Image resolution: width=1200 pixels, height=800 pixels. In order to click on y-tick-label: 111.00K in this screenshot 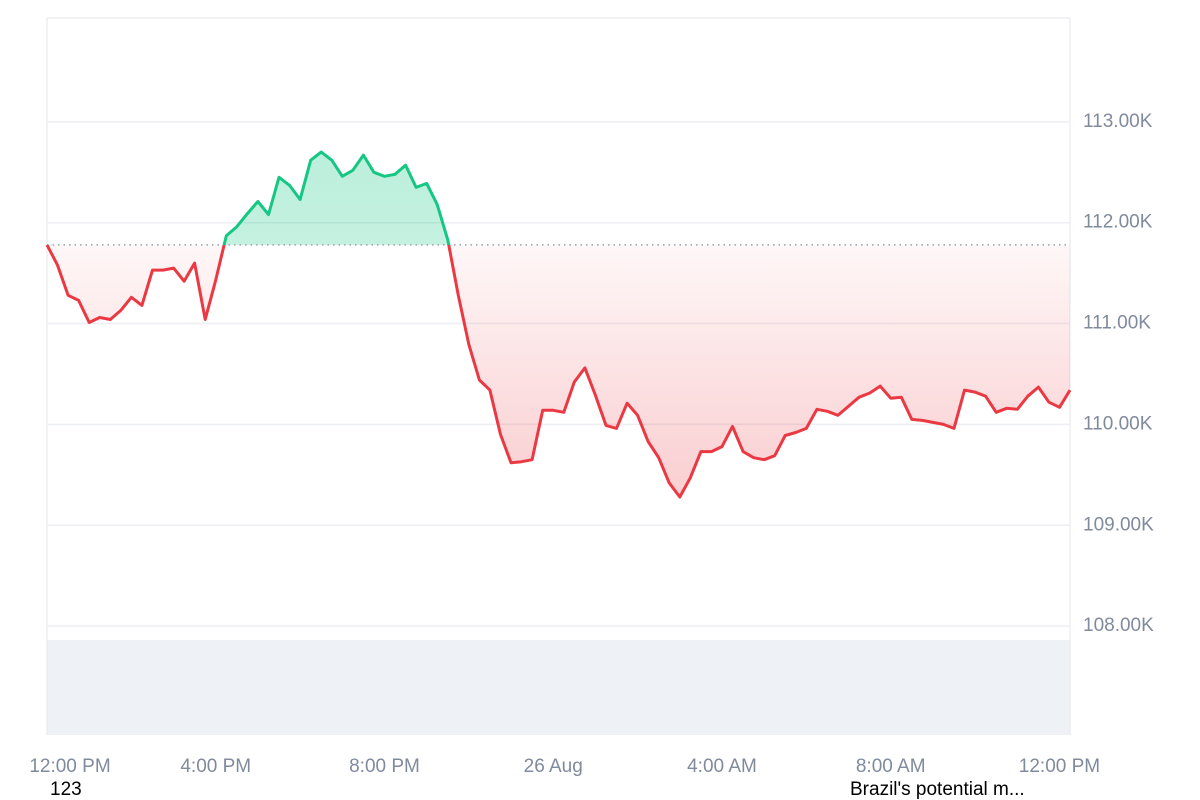, I will do `click(1117, 323)`.